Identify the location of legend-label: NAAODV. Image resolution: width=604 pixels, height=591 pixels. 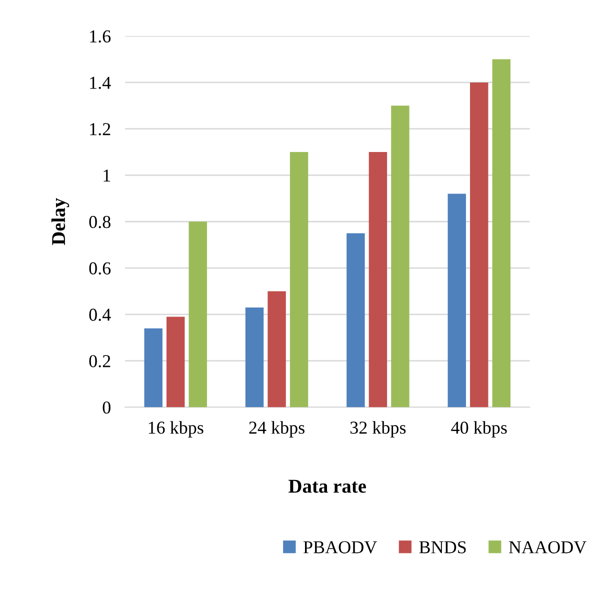
(547, 547).